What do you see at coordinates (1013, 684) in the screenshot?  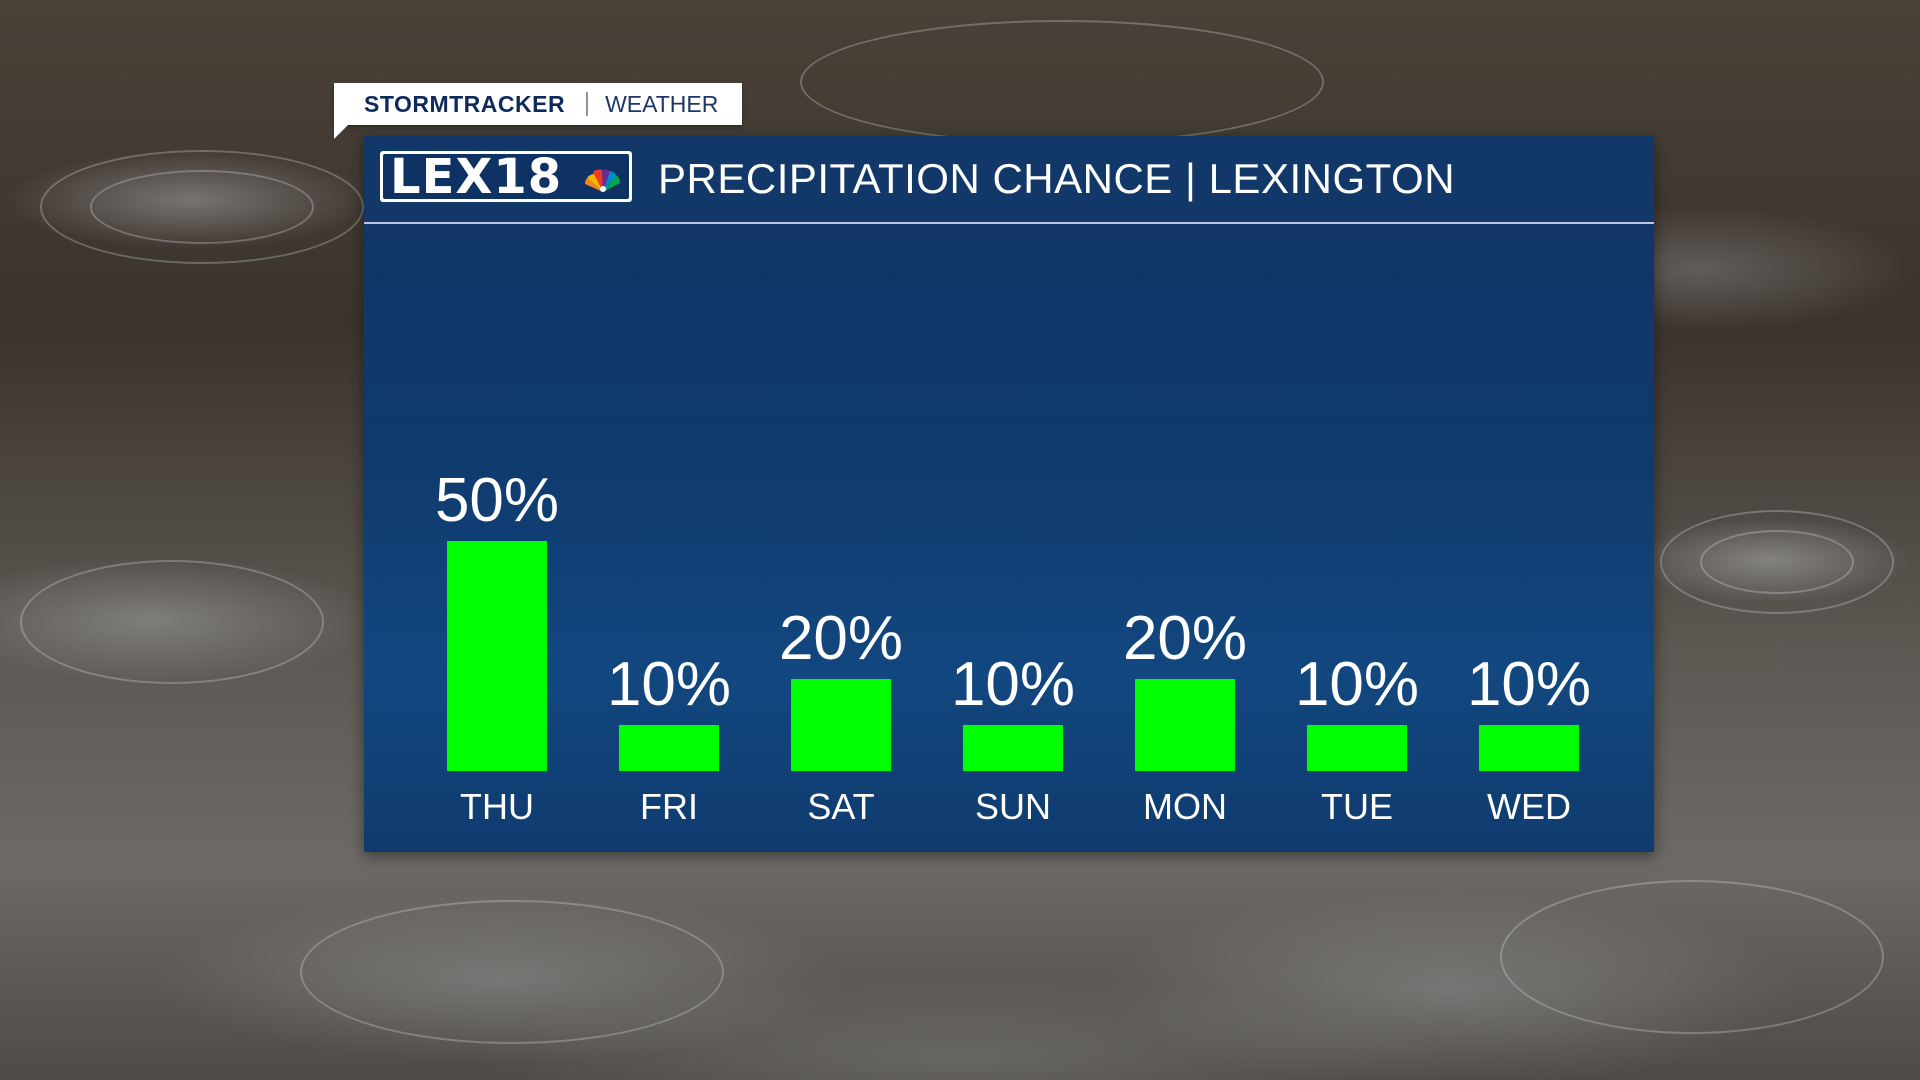 I see `value-label-sun: 10%` at bounding box center [1013, 684].